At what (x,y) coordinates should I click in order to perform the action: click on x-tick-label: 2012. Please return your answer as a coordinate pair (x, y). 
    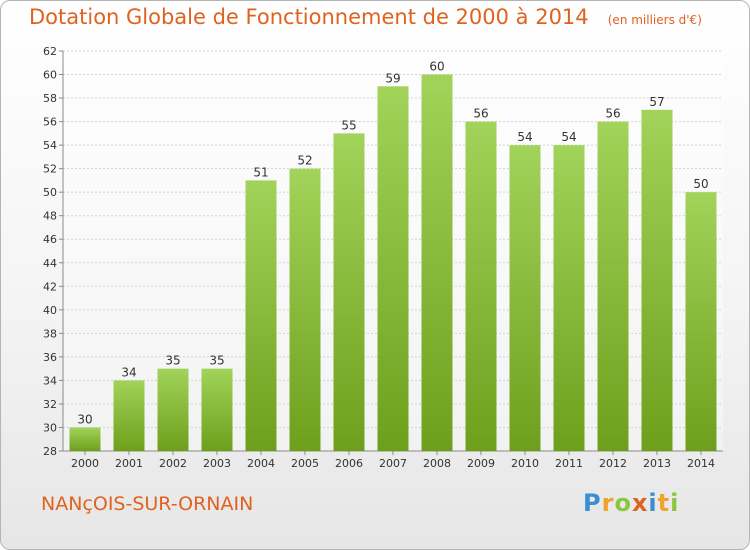
    Looking at the image, I should click on (613, 463).